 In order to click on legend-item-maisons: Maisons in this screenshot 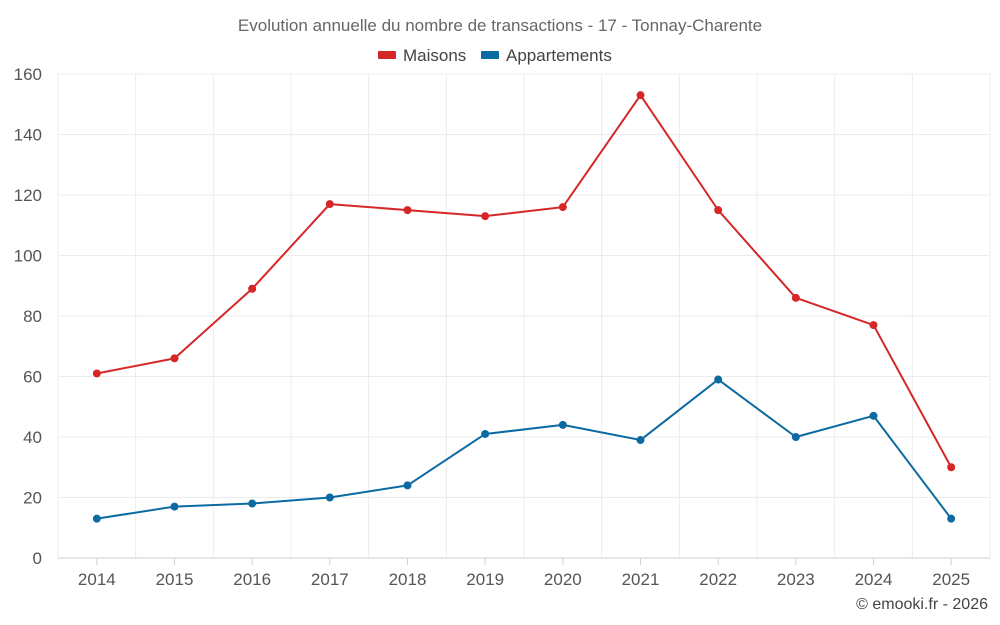, I will do `click(422, 55)`.